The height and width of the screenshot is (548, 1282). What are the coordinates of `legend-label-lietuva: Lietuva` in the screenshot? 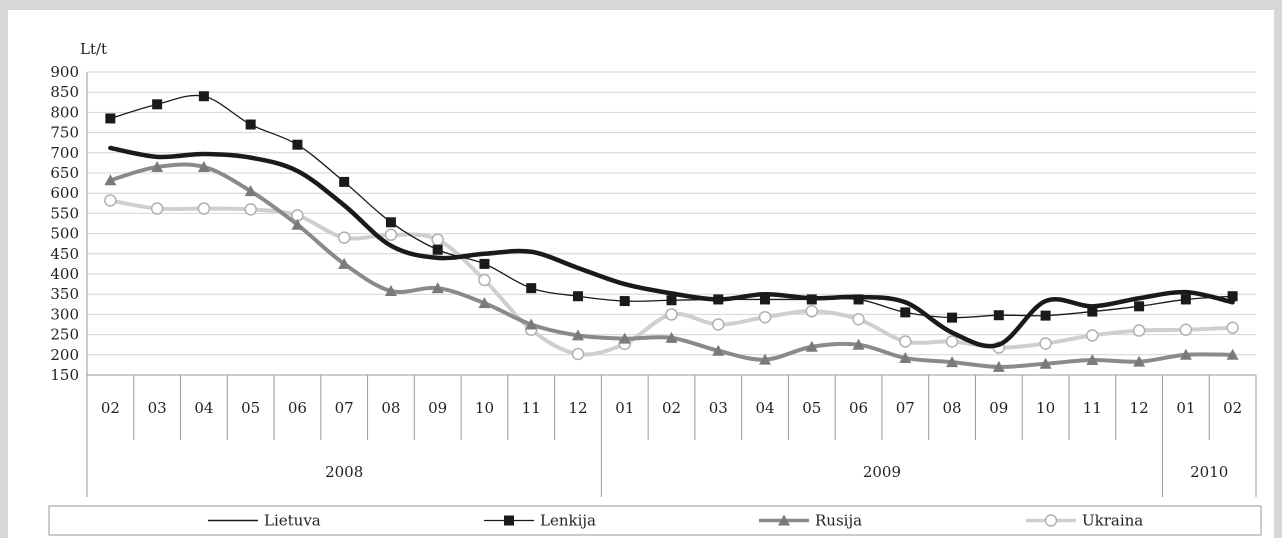 It's located at (292, 521).